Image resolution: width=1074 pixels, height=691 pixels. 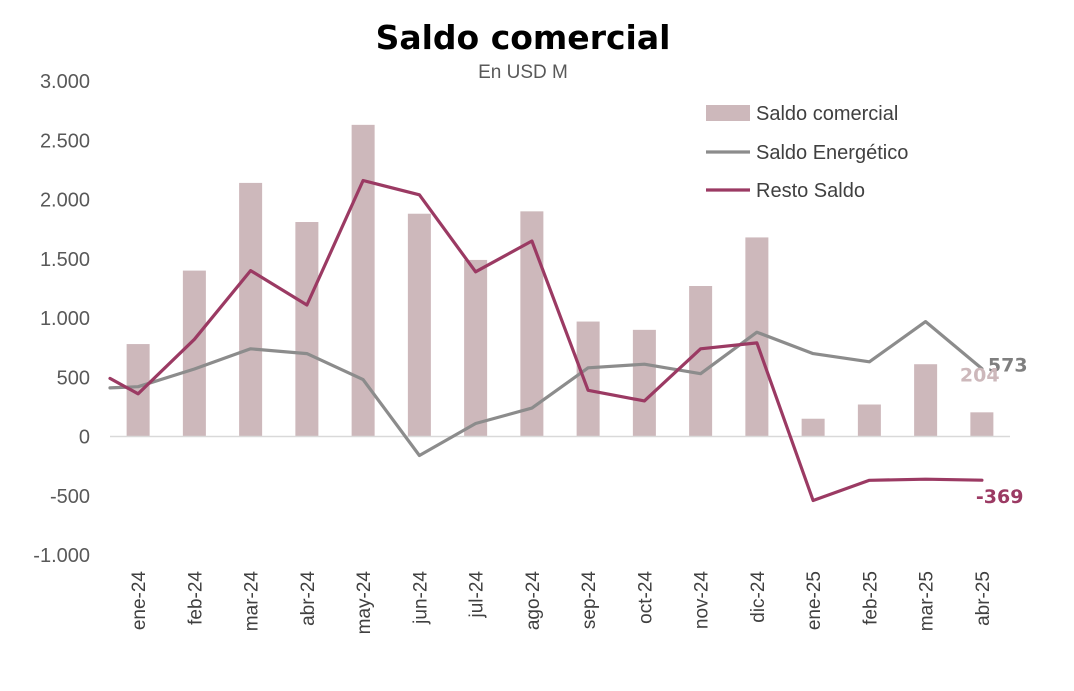 What do you see at coordinates (870, 598) in the screenshot?
I see `x-tick-label: feb-25` at bounding box center [870, 598].